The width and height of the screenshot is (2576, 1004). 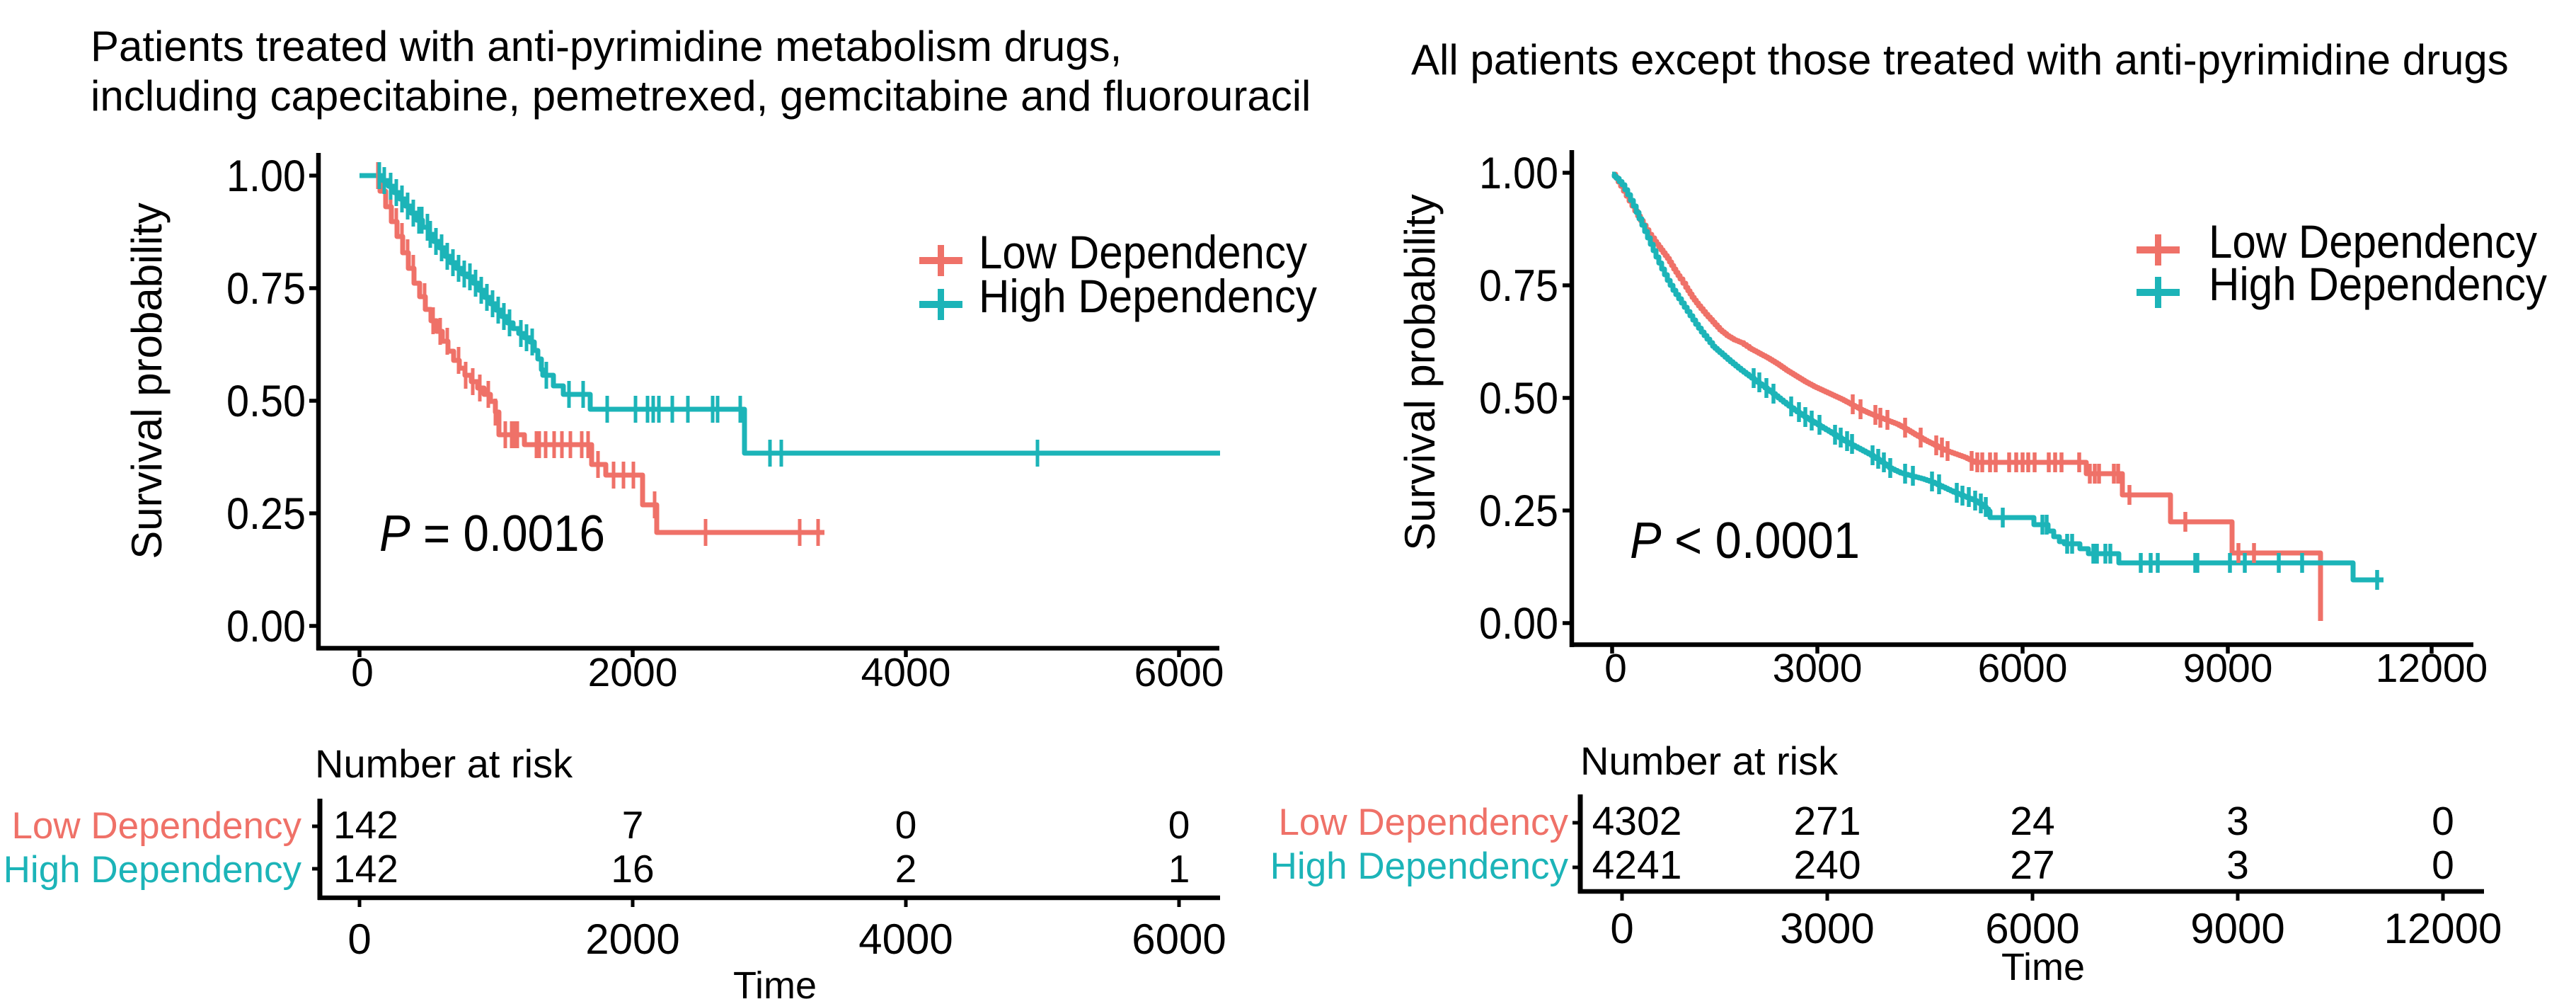 I want to click on svg-text: 240, so click(x=1827, y=865).